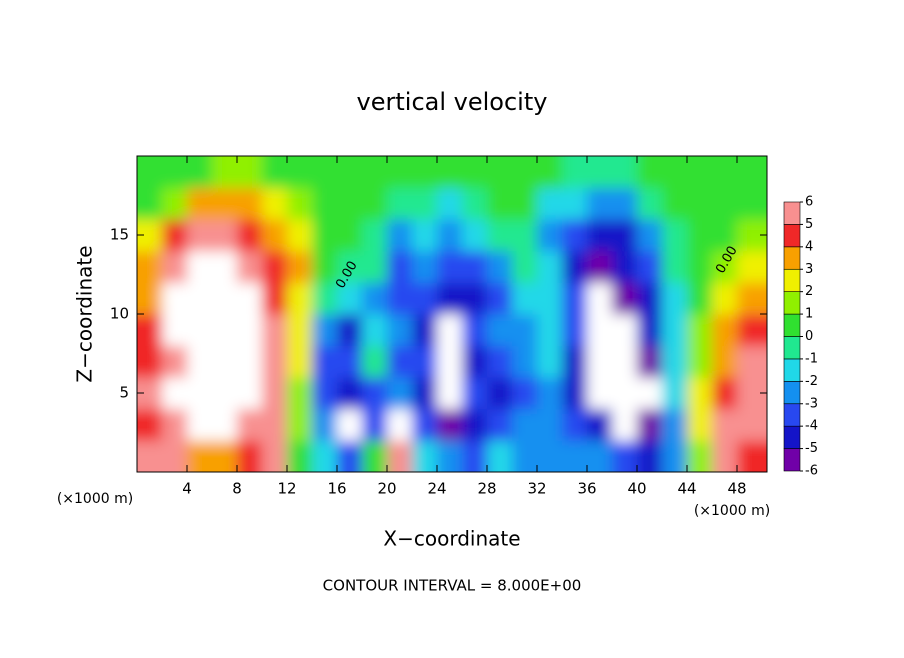  What do you see at coordinates (119, 235) in the screenshot?
I see `y-tick-label: 15` at bounding box center [119, 235].